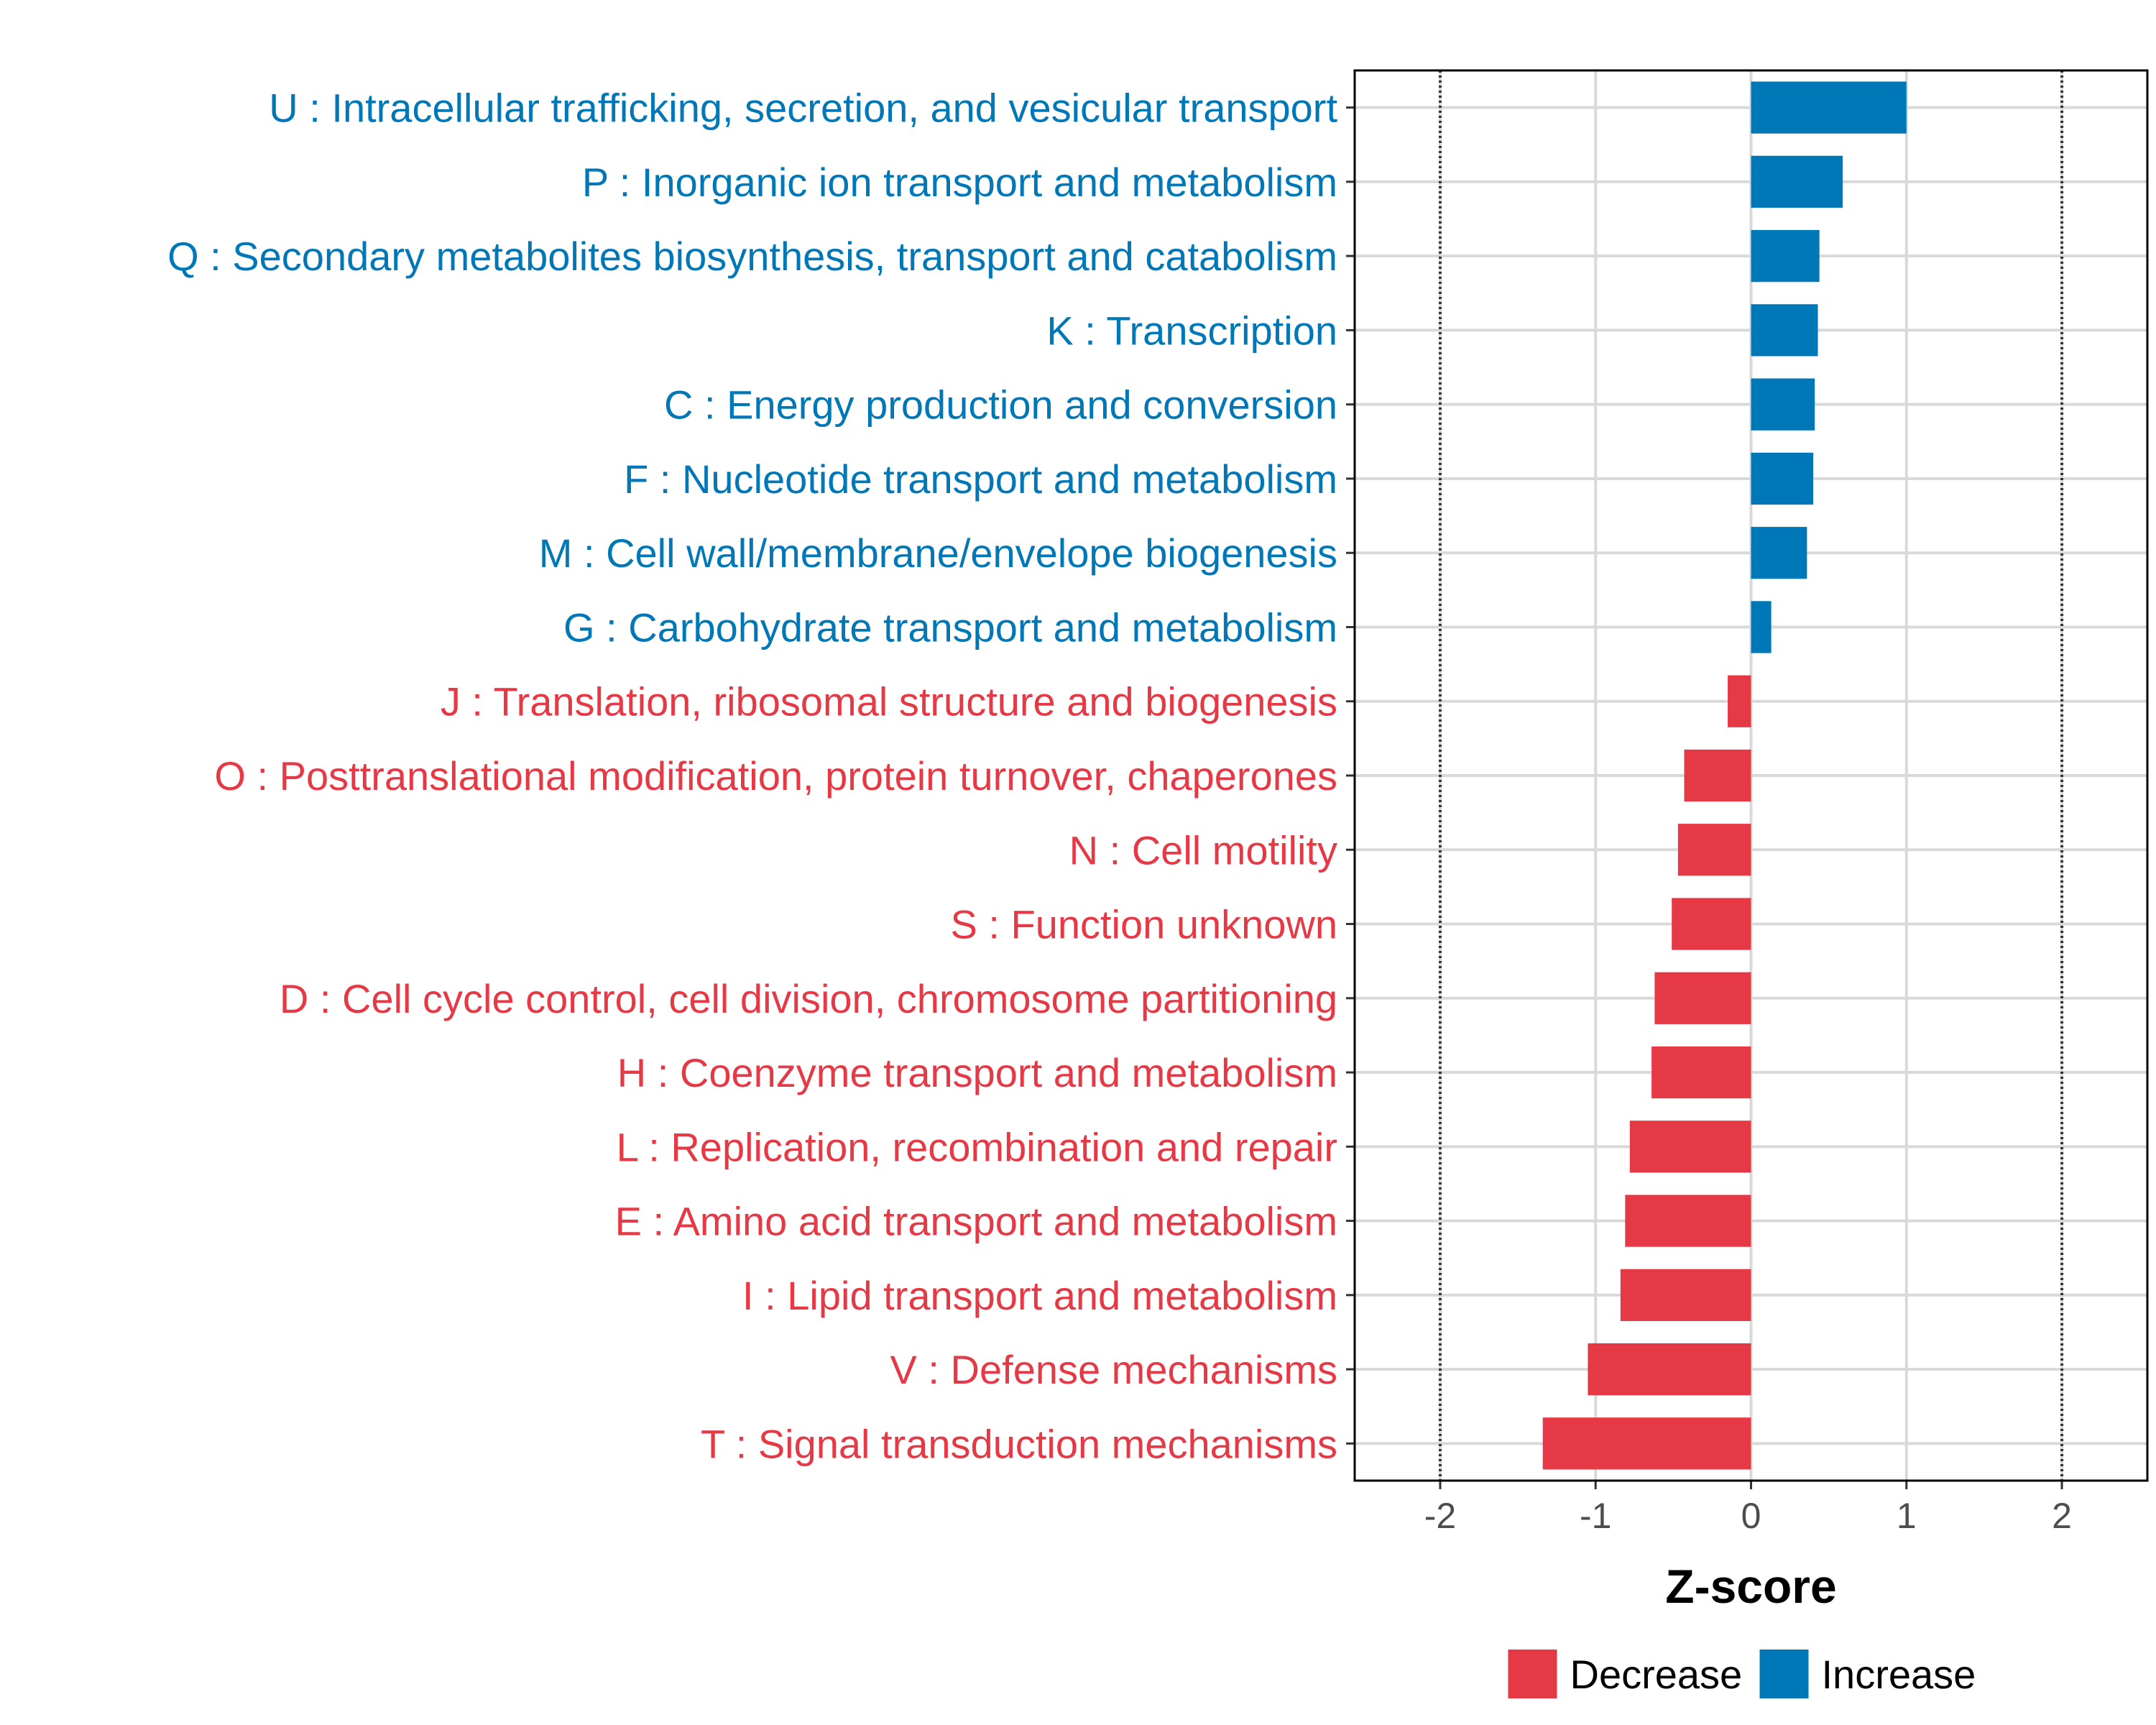 The image size is (2156, 1725). Describe the element at coordinates (1113, 1369) in the screenshot. I see `category-label: V : Defense mechanisms` at that location.